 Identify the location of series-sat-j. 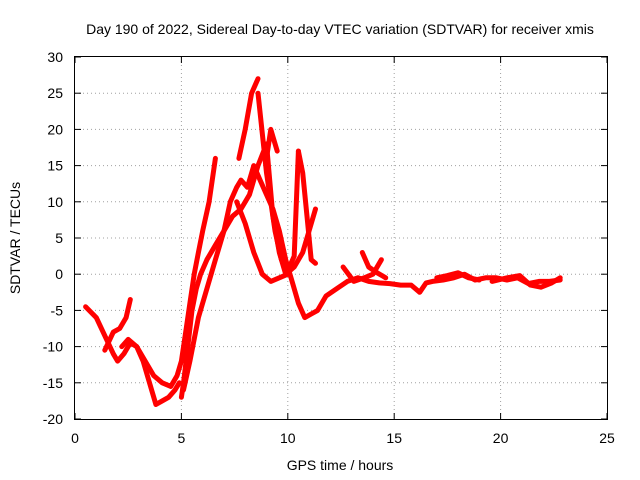
(306, 207).